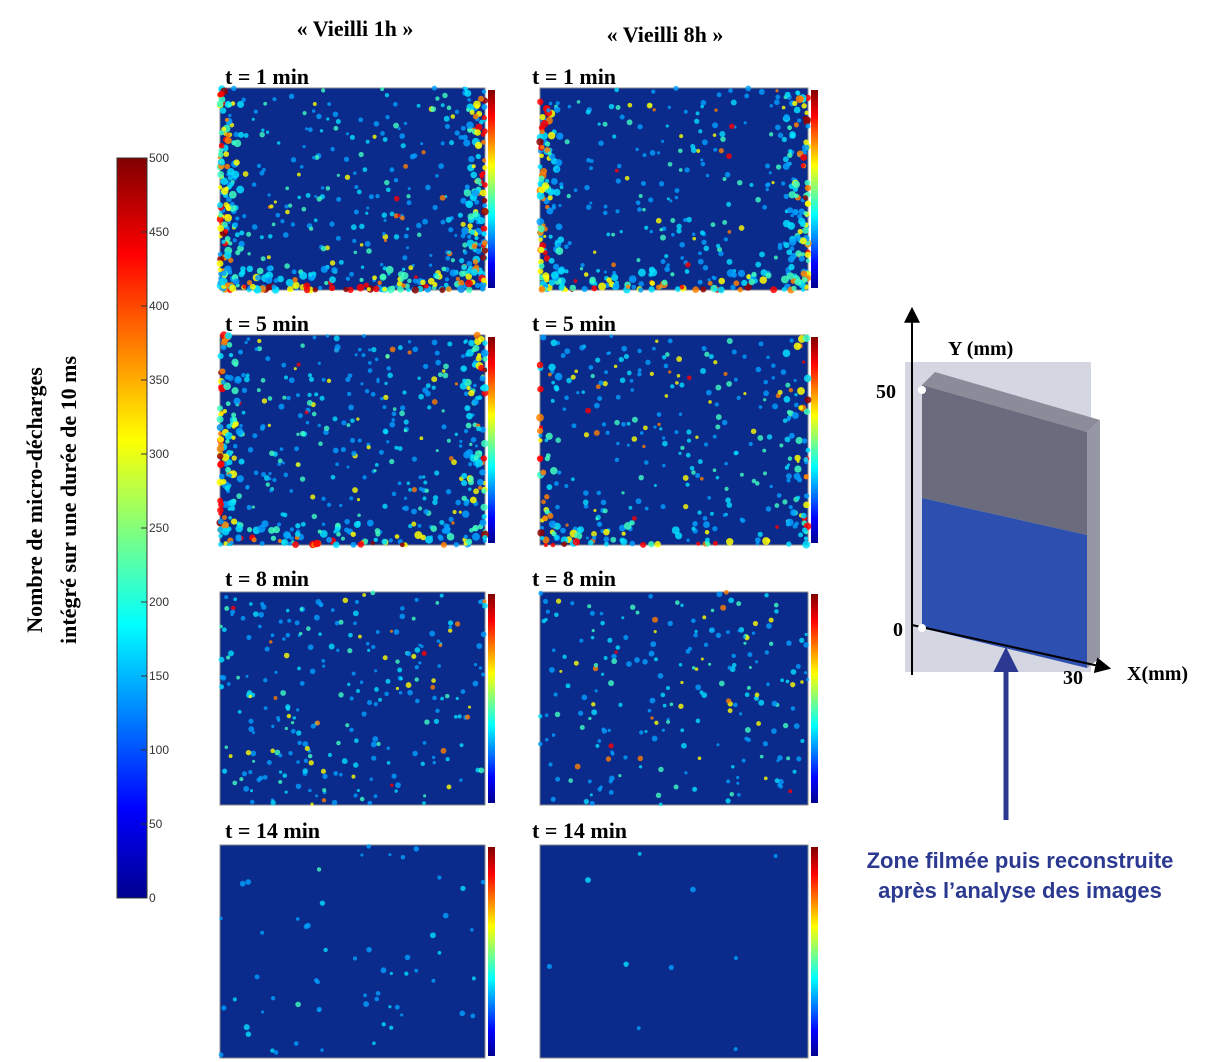 The width and height of the screenshot is (1215, 1062). What do you see at coordinates (355, 28) in the screenshot?
I see `column-title: « Vieilli 1h »` at bounding box center [355, 28].